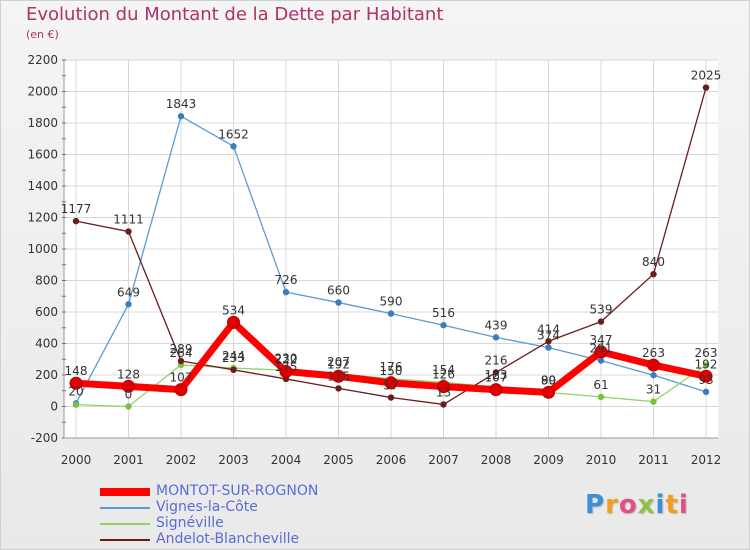 The image size is (750, 550). What do you see at coordinates (601, 340) in the screenshot?
I see `data-label: 347` at bounding box center [601, 340].